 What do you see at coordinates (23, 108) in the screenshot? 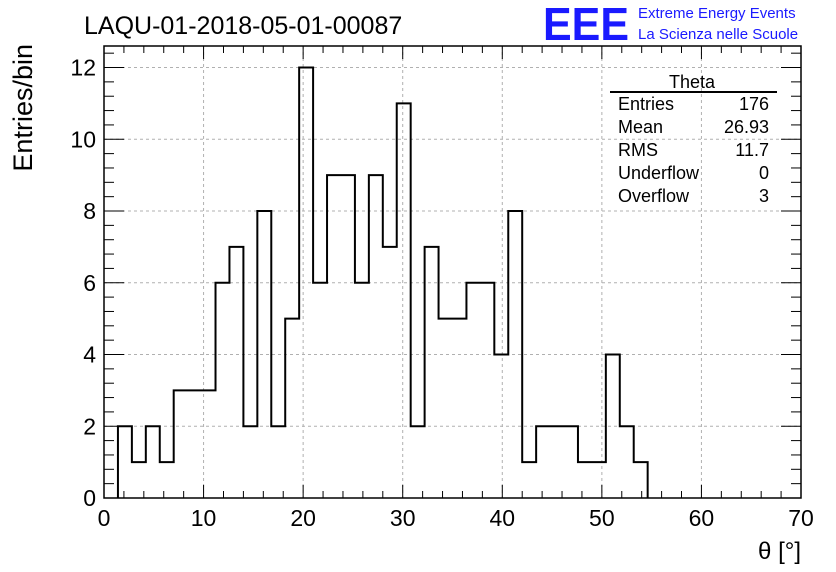
I see `y-axis-label: Entries/bin` at bounding box center [23, 108].